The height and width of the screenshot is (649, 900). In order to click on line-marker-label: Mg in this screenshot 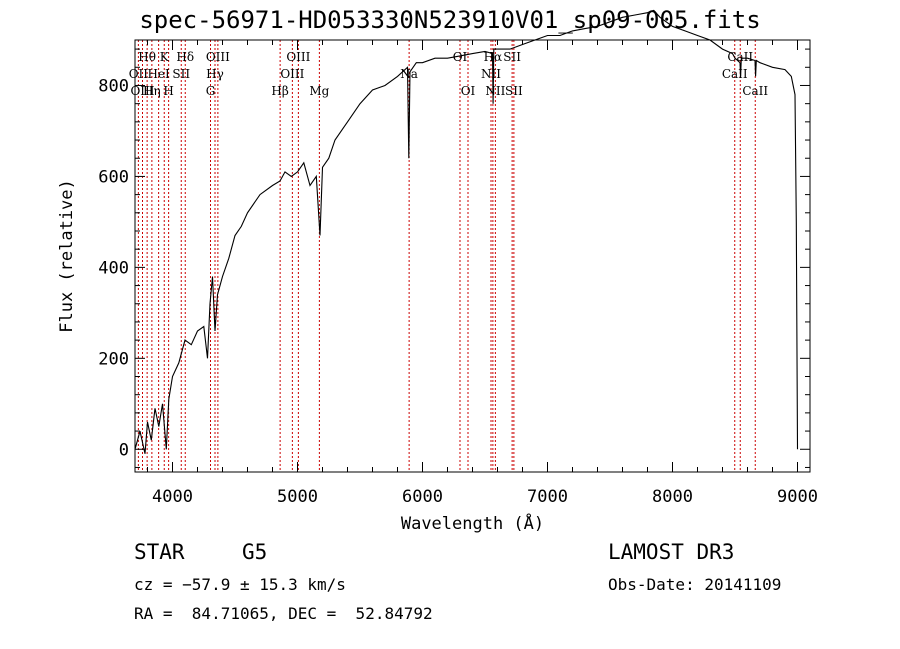, I will do `click(319, 91)`.